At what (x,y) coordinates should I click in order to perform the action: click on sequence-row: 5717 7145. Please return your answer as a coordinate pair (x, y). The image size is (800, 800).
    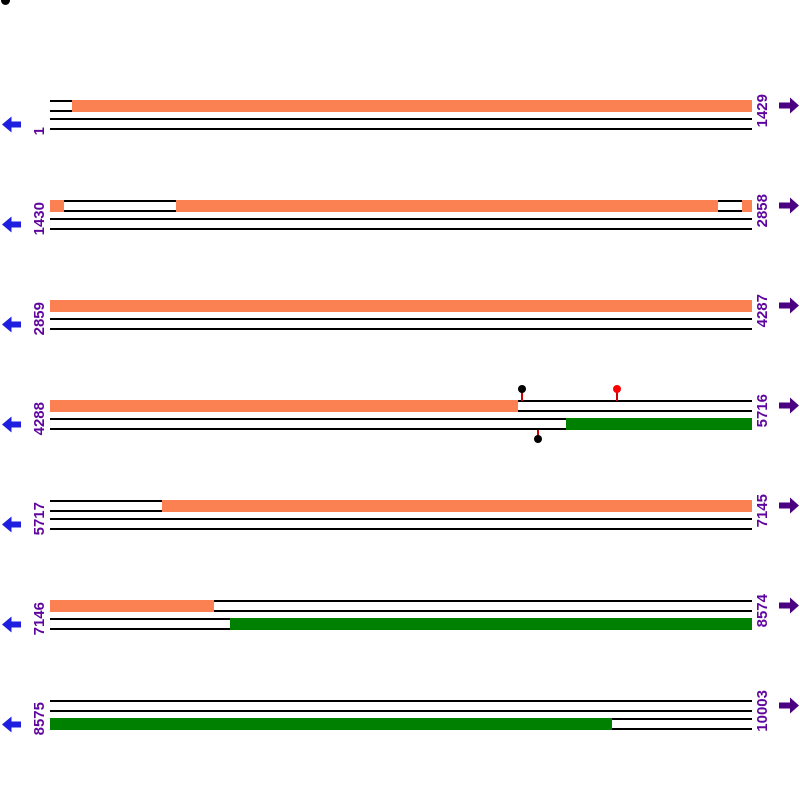
    Looking at the image, I should click on (400, 520).